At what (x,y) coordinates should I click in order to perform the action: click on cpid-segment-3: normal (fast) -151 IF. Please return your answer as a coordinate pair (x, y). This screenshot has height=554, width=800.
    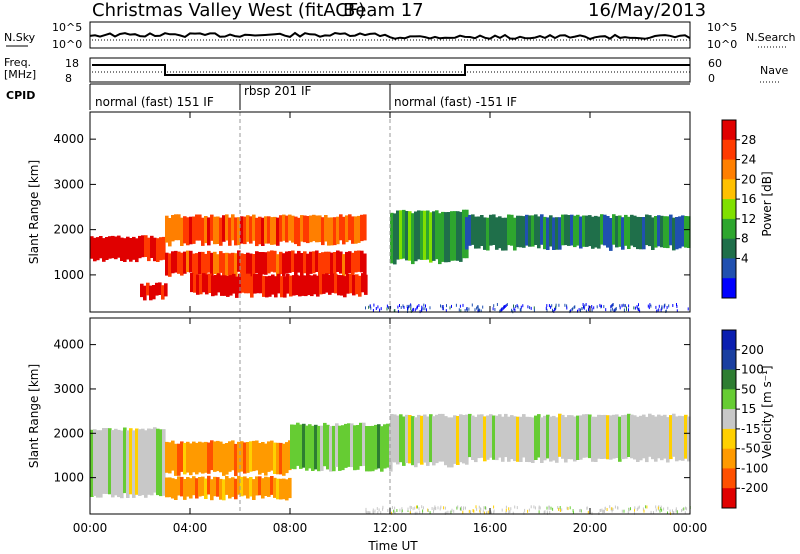
    Looking at the image, I should click on (455, 102).